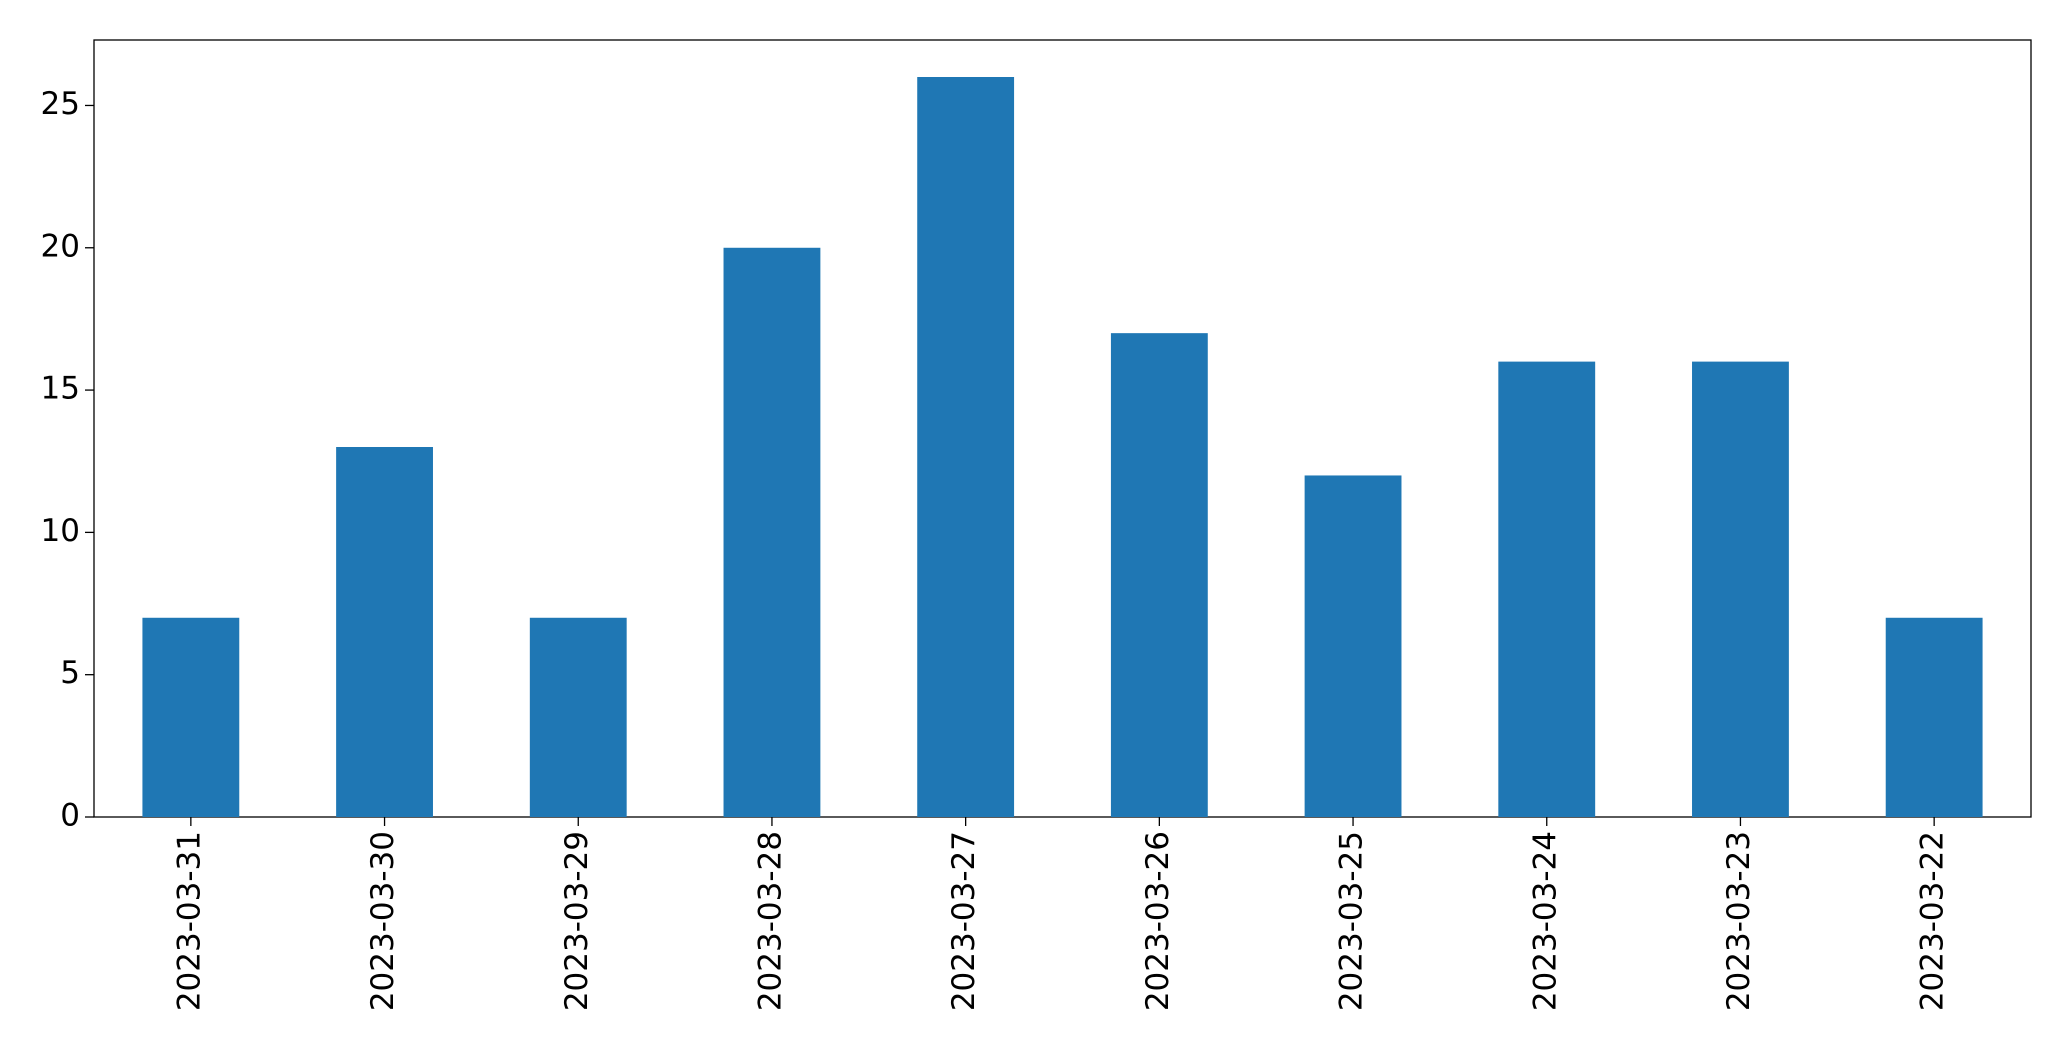 The image size is (2071, 1061). I want to click on x-tick-label: 2023-03-23, so click(1739, 921).